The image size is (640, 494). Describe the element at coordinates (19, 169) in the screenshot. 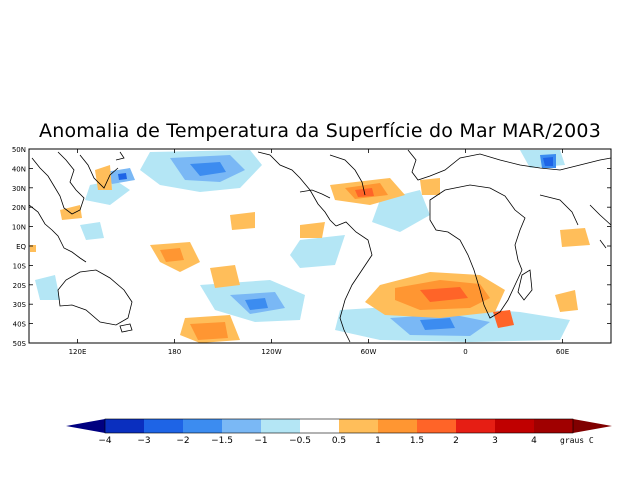

I see `lat-label: 40N` at that location.